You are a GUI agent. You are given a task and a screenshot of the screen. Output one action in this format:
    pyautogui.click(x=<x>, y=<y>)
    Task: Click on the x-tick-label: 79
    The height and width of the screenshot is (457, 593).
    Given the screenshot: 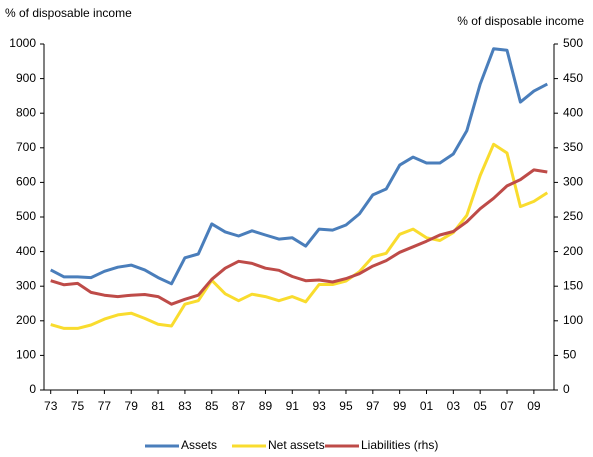 What is the action you would take?
    pyautogui.click(x=132, y=406)
    